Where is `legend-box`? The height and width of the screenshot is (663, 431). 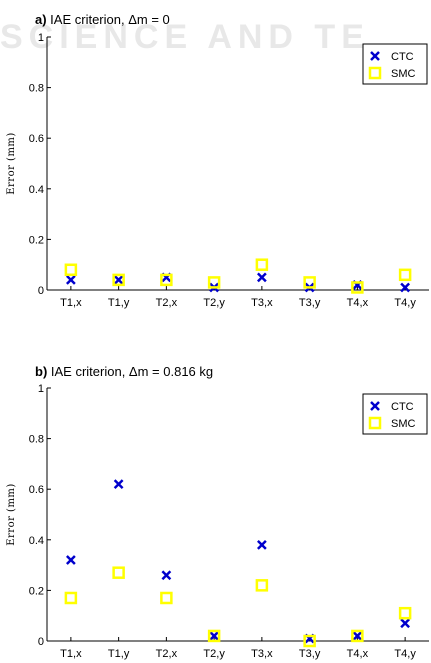 legend-box is located at coordinates (395, 64).